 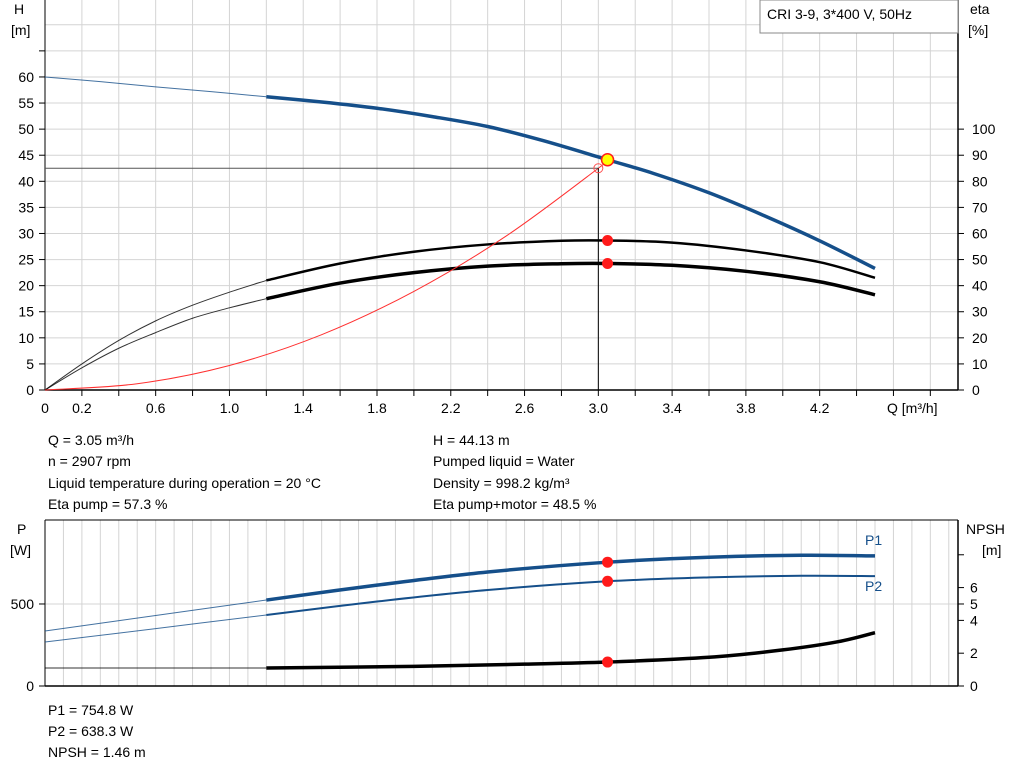 I want to click on legend-box, so click(x=859, y=17).